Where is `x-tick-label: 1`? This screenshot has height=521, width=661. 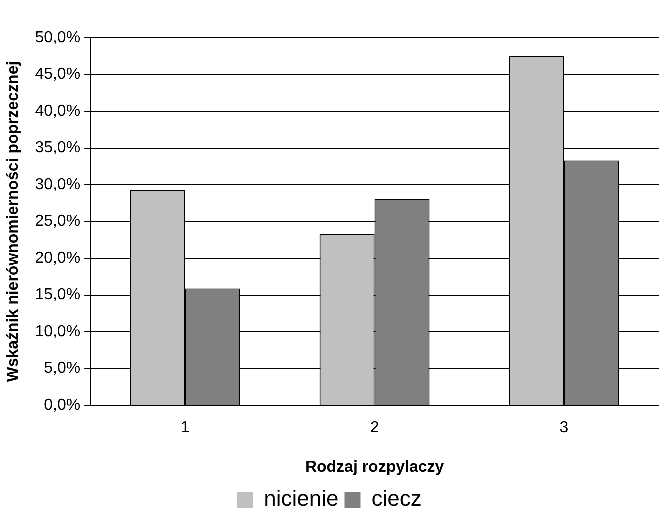
x-tick-label: 1 is located at coordinates (185, 428).